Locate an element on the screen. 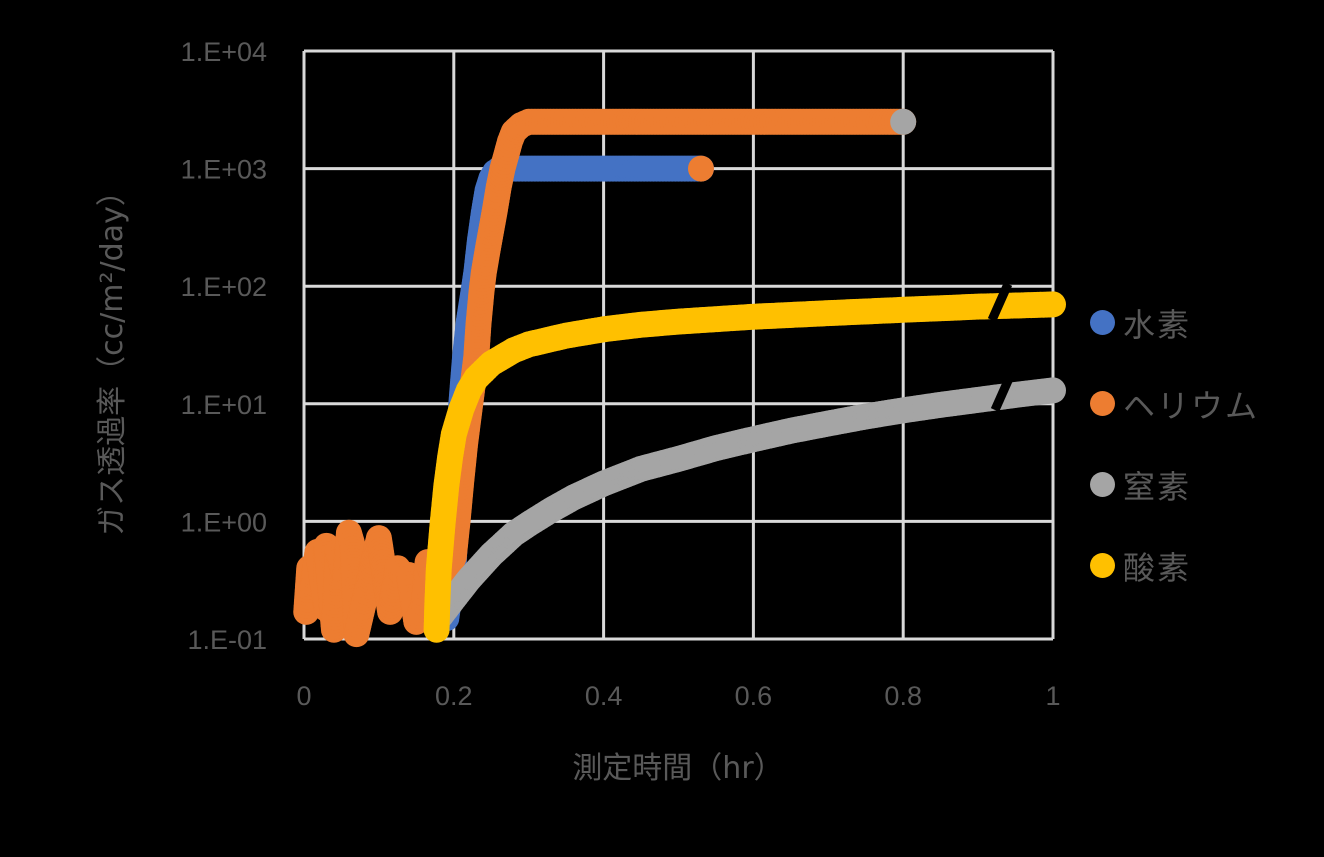 The height and width of the screenshot is (857, 1324). chart-legend: 水素 ヘリウム 窒素 酸素 is located at coordinates (1174, 444).